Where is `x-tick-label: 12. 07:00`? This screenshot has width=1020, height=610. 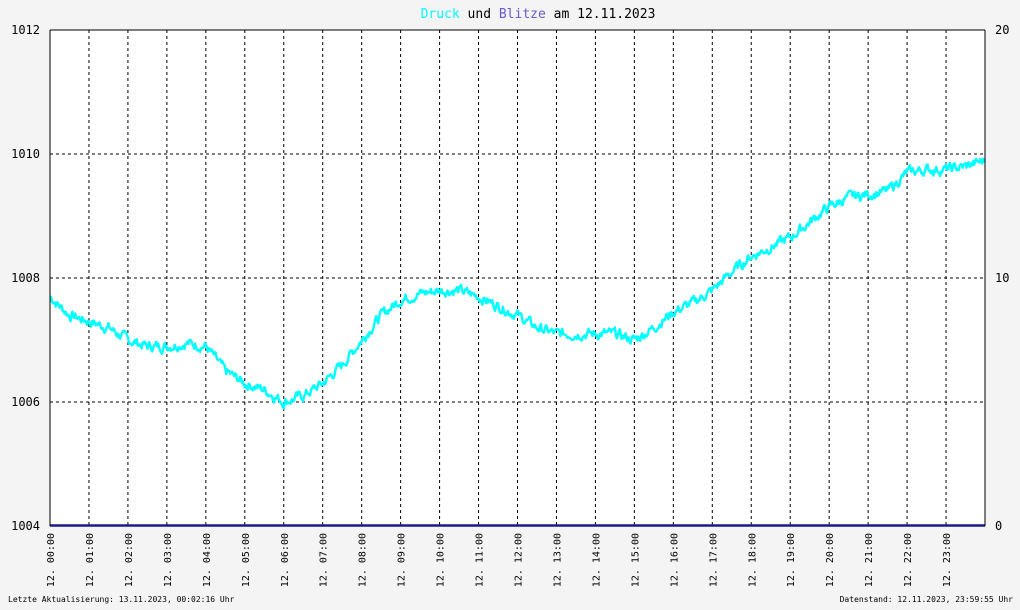
x-tick-label: 12. 07:00 is located at coordinates (324, 560).